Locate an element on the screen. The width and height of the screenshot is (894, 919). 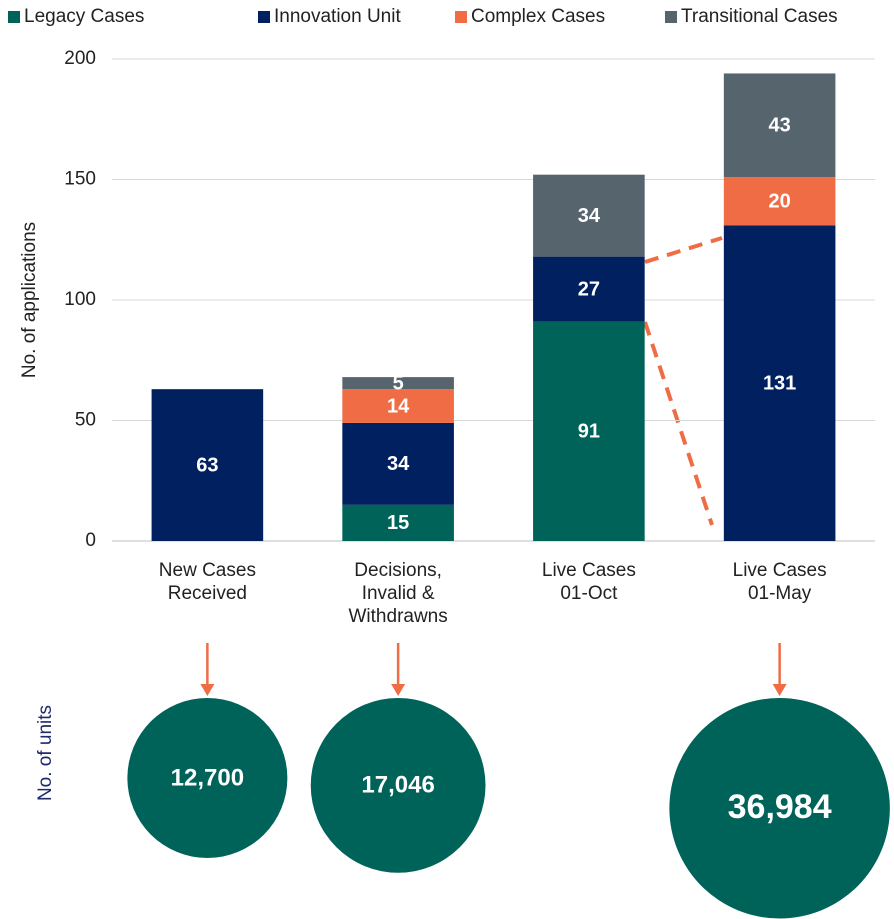
legend-label: Transitional Cases is located at coordinates (759, 16).